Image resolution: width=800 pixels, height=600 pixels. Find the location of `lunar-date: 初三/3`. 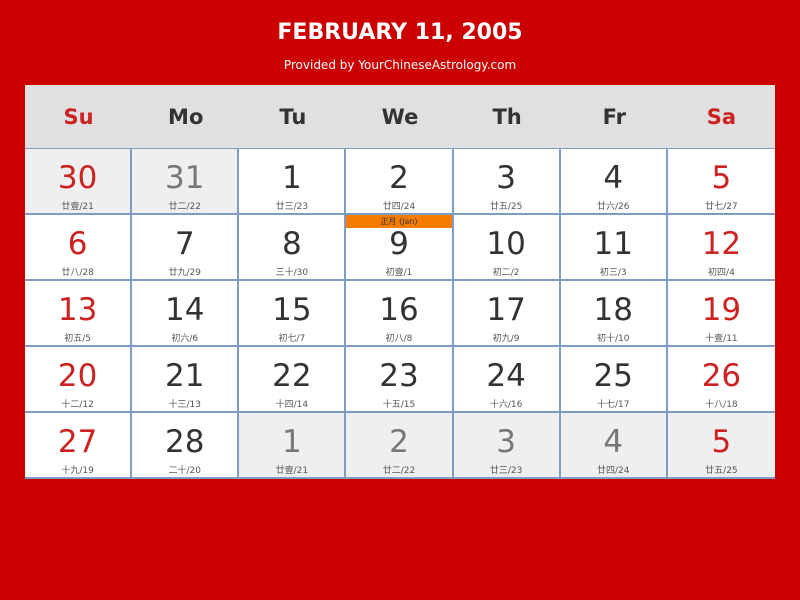

lunar-date: 初三/3 is located at coordinates (613, 273).